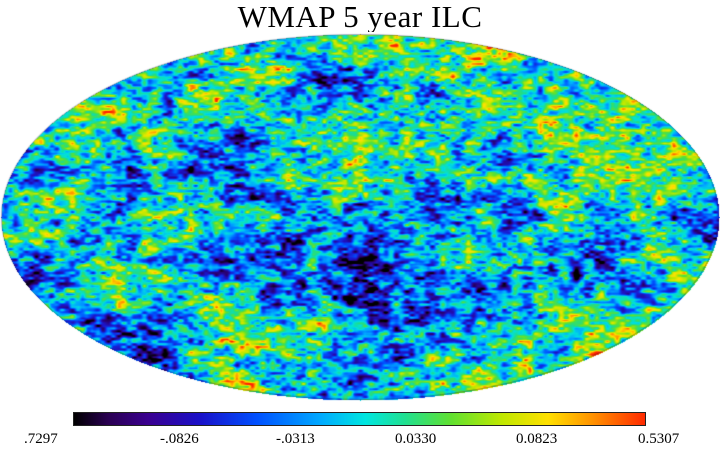 This screenshot has width=720, height=450. I want to click on colorbar, so click(359, 419).